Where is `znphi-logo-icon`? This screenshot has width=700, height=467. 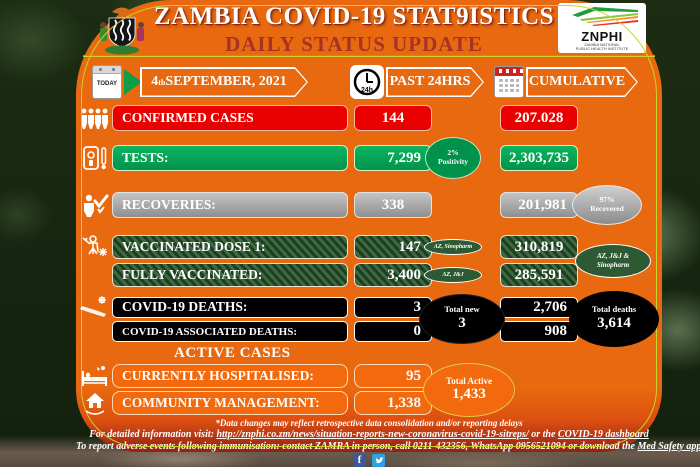 znphi-logo-icon is located at coordinates (605, 16).